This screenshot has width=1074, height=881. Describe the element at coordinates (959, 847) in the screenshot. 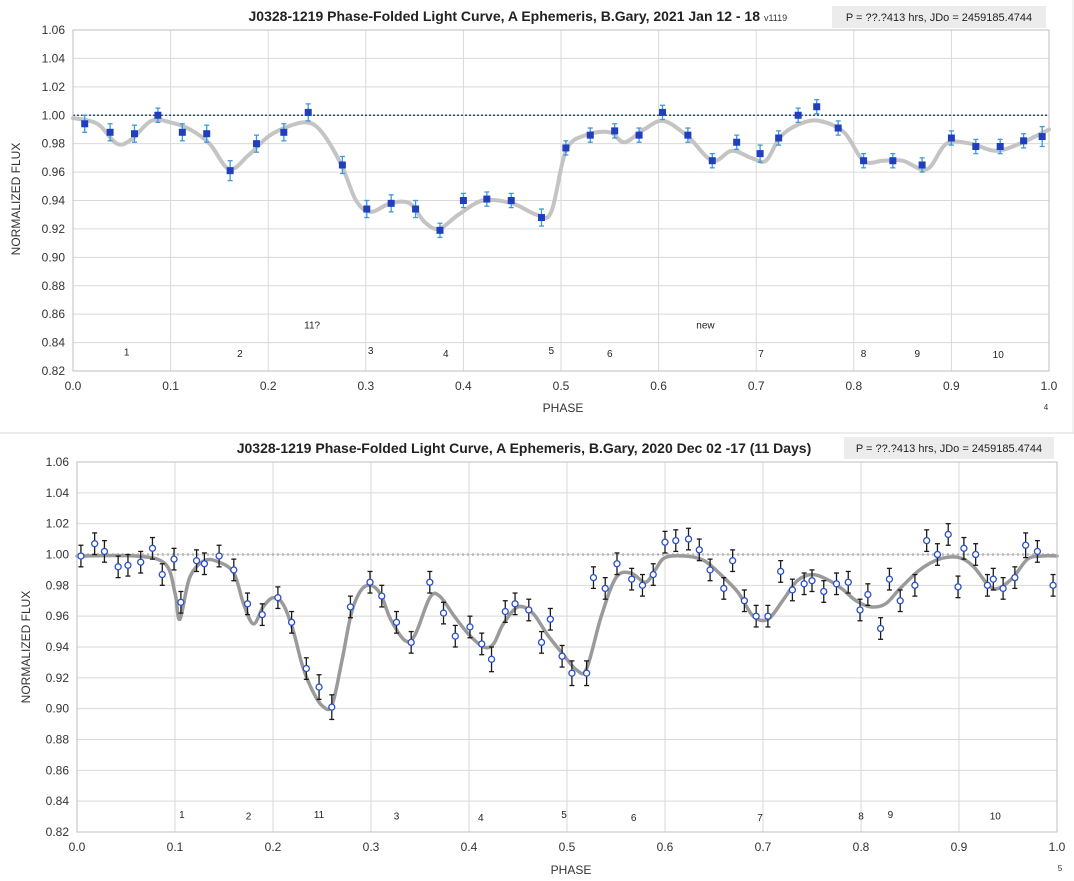

I see `x-tick-label: 0.9` at that location.